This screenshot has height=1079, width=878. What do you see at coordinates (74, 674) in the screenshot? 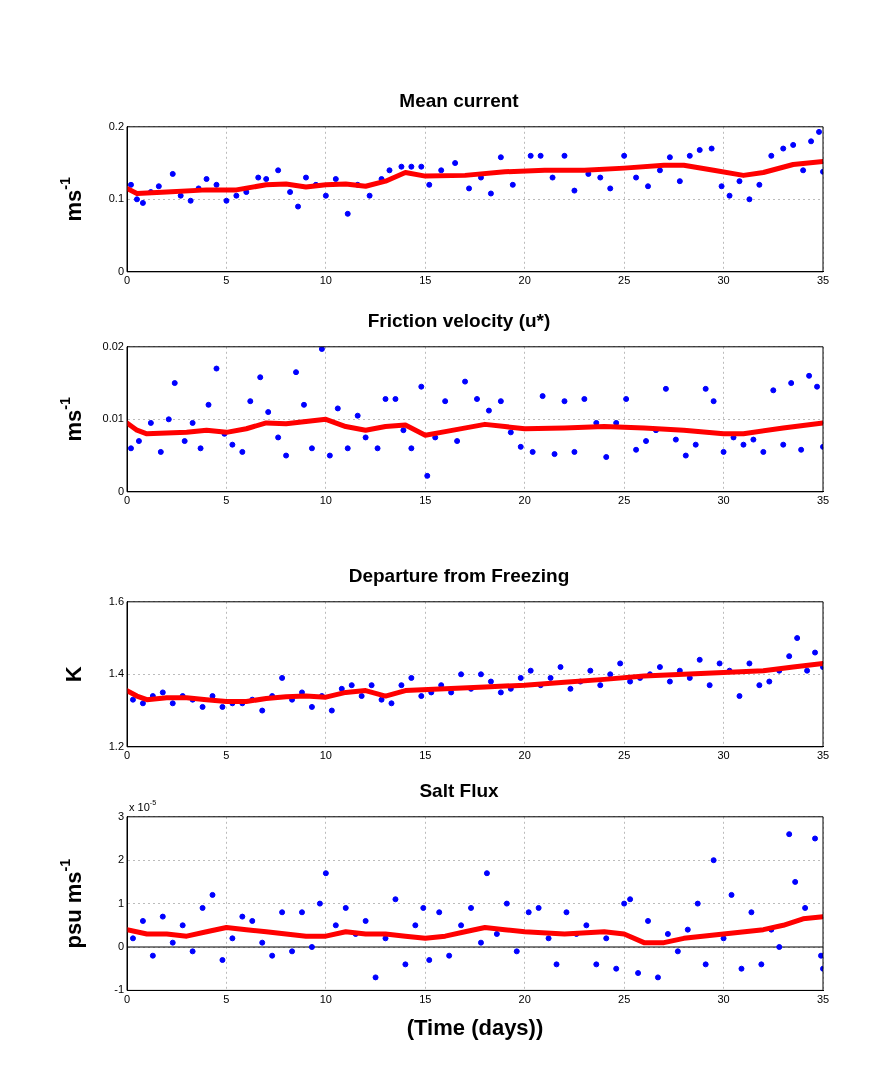
I see `y-axis-title: K` at bounding box center [74, 674].